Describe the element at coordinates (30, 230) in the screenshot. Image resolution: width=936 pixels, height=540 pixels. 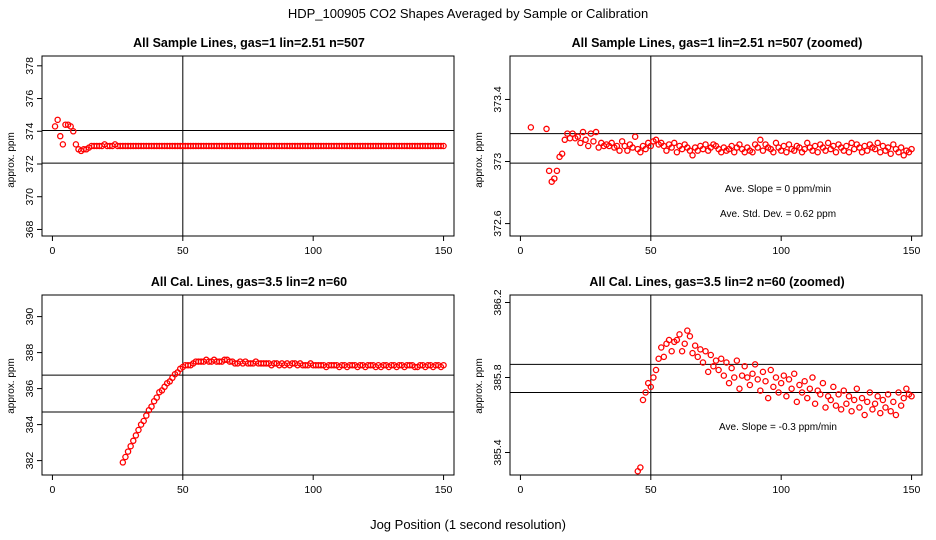
I see `y-tick-label: 368` at that location.